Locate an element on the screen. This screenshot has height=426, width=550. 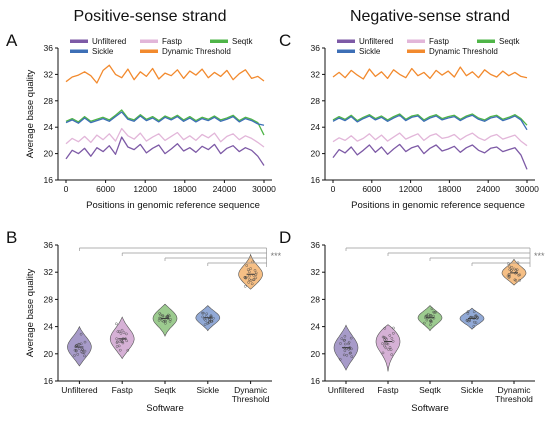
legend-swatch-unfiltered is located at coordinates (79, 41).